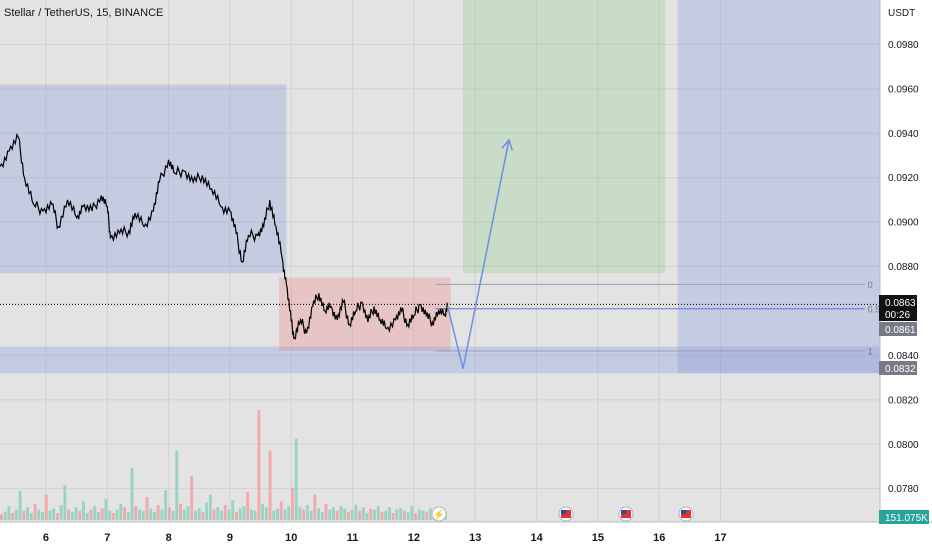  What do you see at coordinates (903, 267) in the screenshot?
I see `y-tick-label: 0.0880` at bounding box center [903, 267].